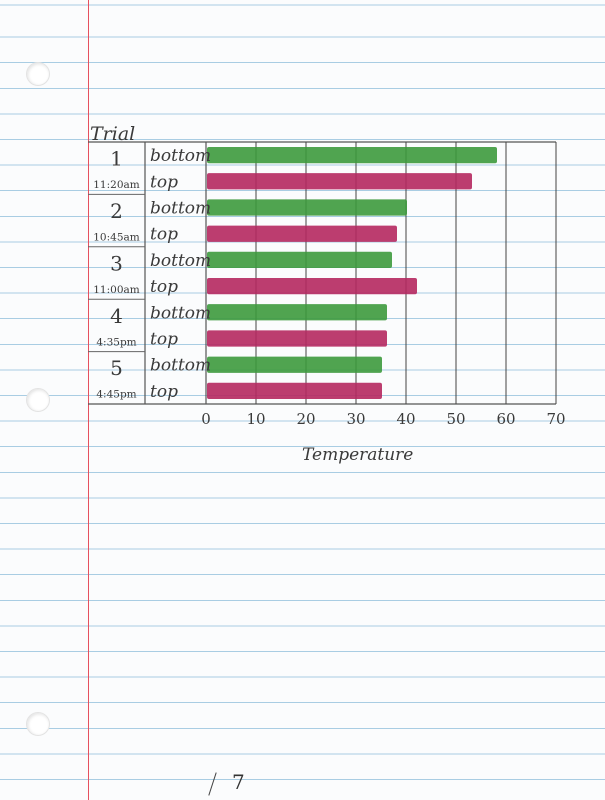 This screenshot has height=800, width=605. What do you see at coordinates (357, 455) in the screenshot?
I see `x-axis-label: Temperature` at bounding box center [357, 455].